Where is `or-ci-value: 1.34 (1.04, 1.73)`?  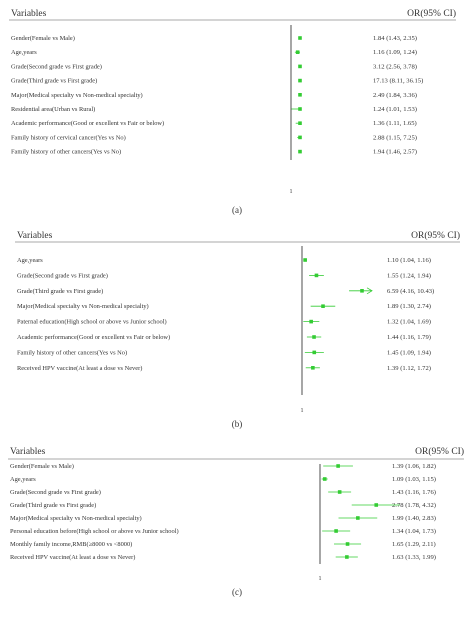 or-ci-value: 1.34 (1.04, 1.73) is located at coordinates (414, 531).